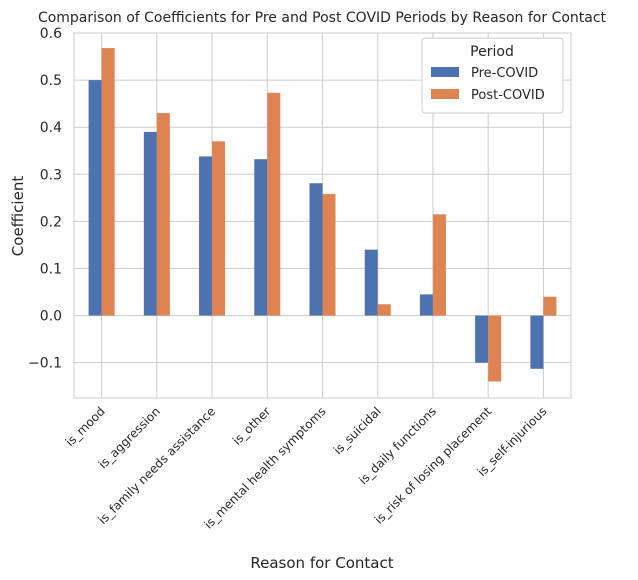 Image resolution: width=638 pixels, height=580 pixels. What do you see at coordinates (85, 426) in the screenshot?
I see `x-tick-label: is_mood` at bounding box center [85, 426].